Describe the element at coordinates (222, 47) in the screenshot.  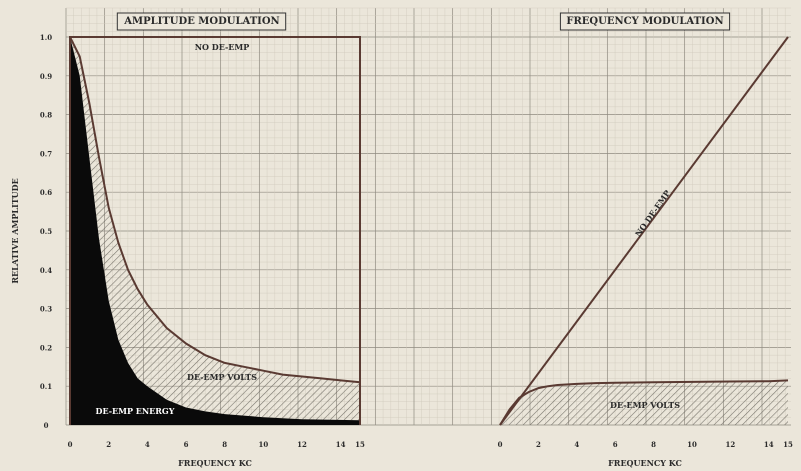
I see `am-label-no-de-emp: NO DE-EMP` at that location.